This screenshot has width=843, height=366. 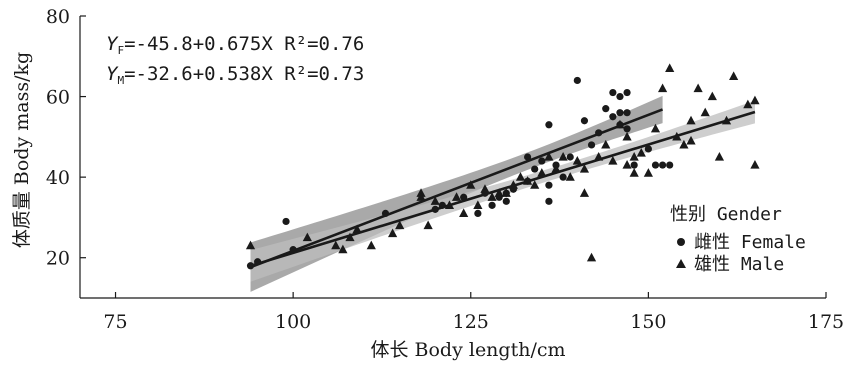 I want to click on y-axis-ticks: 20 40 60 80, so click(x=66, y=138).